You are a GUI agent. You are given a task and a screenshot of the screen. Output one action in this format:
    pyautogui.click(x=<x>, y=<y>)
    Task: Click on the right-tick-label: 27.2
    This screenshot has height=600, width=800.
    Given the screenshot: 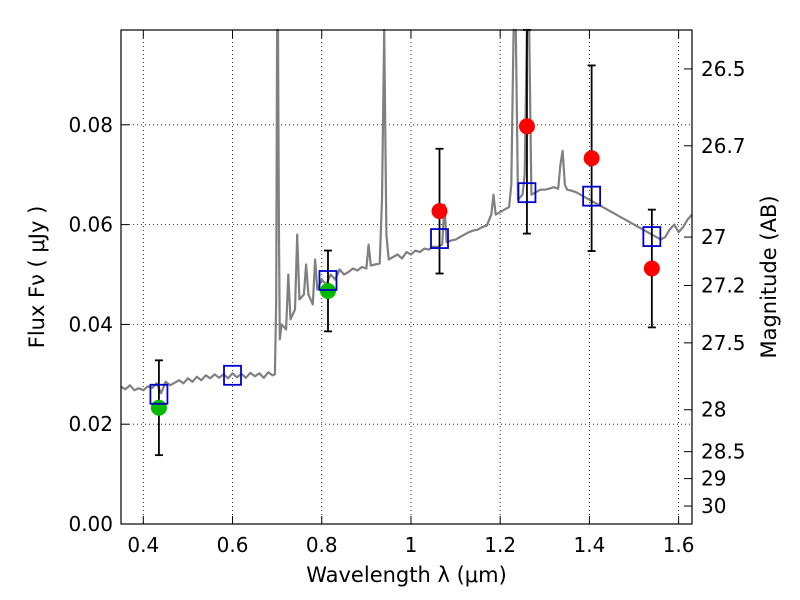 What is the action you would take?
    pyautogui.click(x=723, y=285)
    